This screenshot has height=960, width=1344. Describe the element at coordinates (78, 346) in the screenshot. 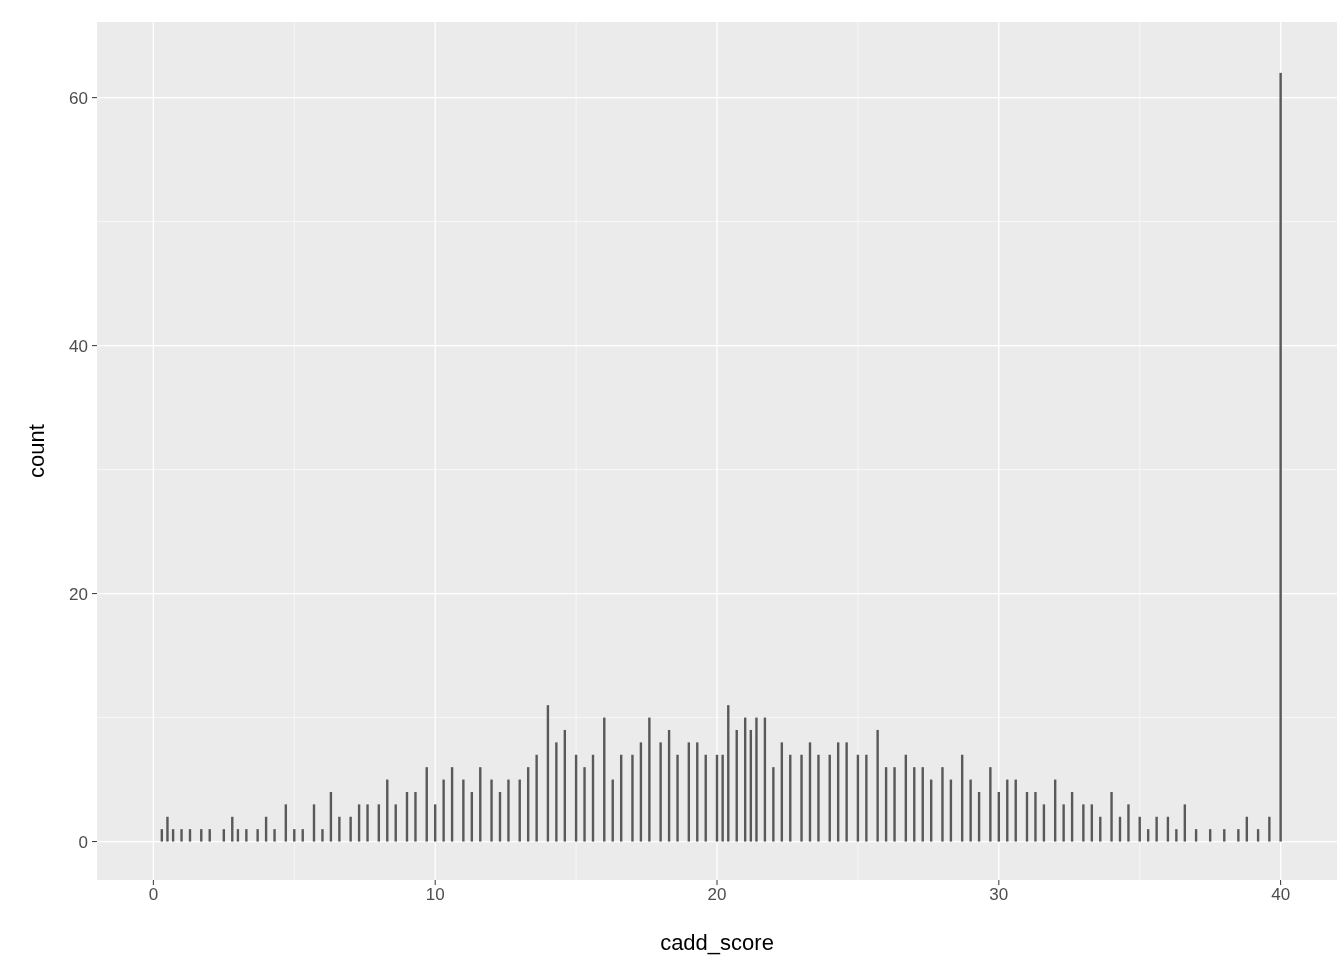

I see `y-tick-label: 40` at that location.